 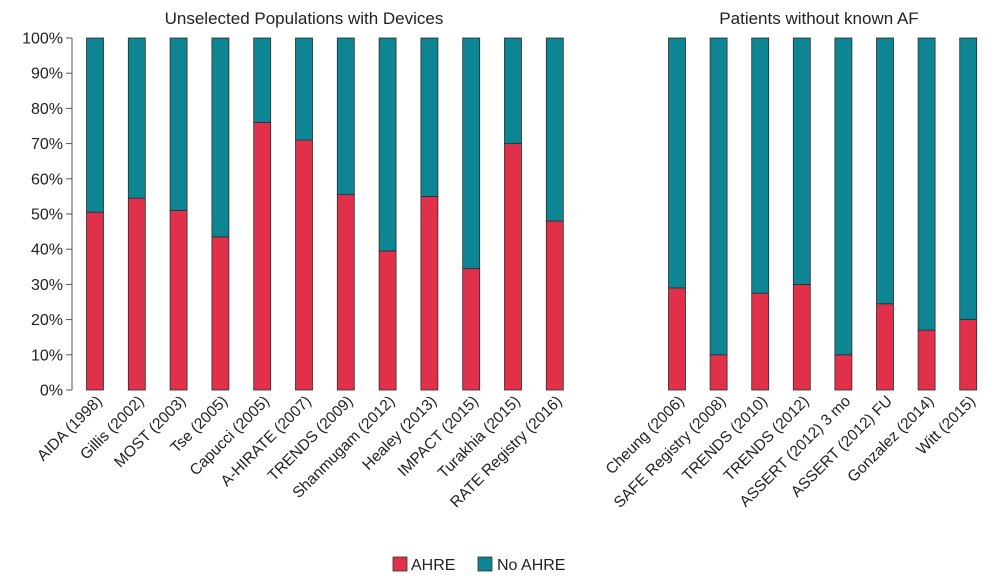 What do you see at coordinates (554, 129) in the screenshot?
I see `bar-no-ahre-rate-registry-2016` at bounding box center [554, 129].